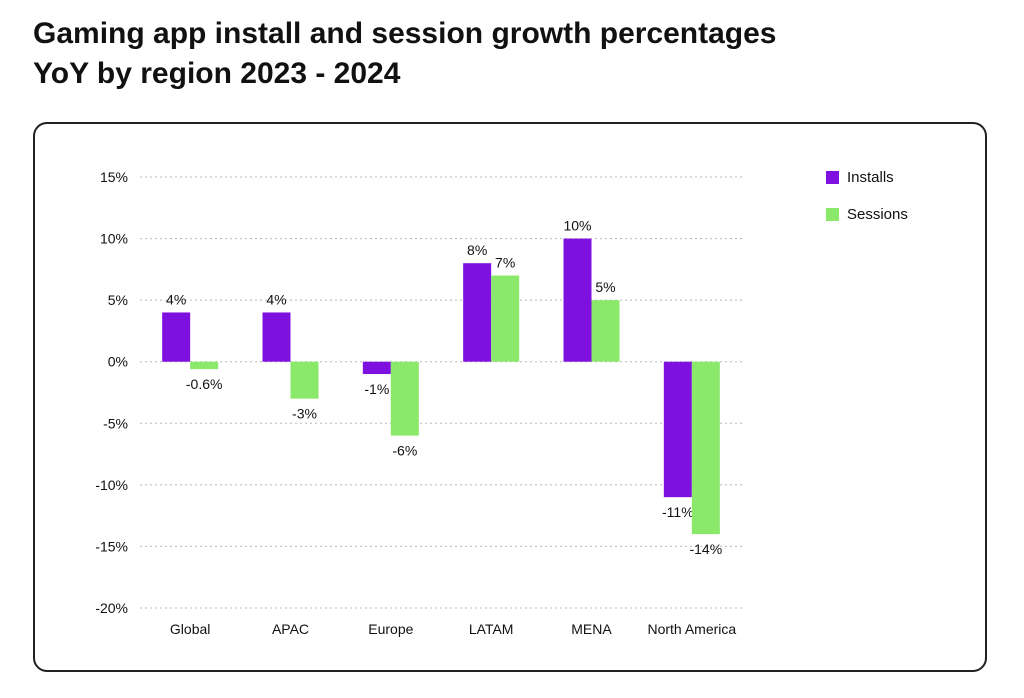 The image size is (1024, 698). What do you see at coordinates (111, 485) in the screenshot?
I see `y-tick-label: -10%` at bounding box center [111, 485].